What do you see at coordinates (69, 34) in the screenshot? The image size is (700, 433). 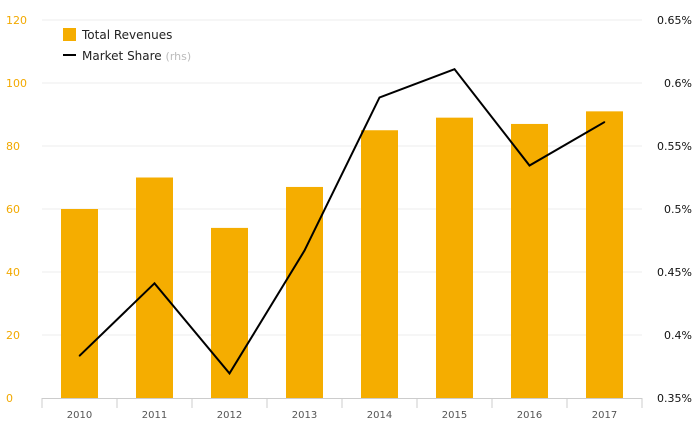 I see `legend-swatch-total-revenues` at bounding box center [69, 34].